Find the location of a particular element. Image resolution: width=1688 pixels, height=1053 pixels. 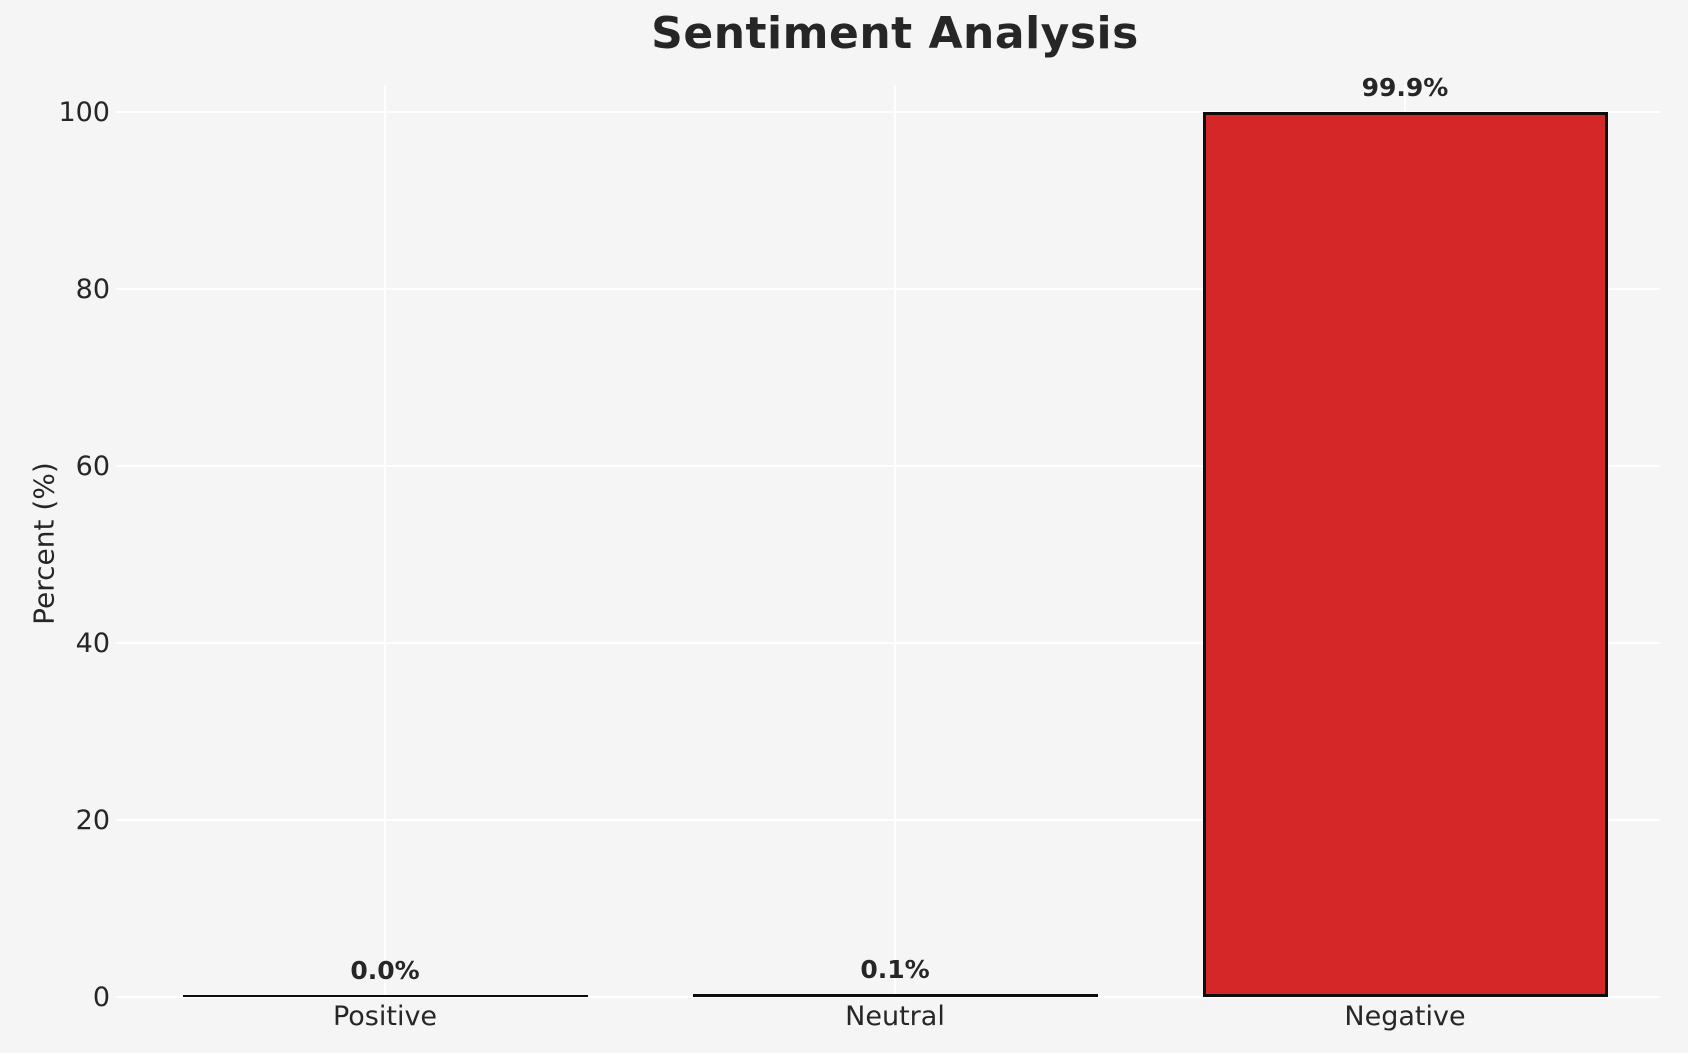

y-tick-label: 0 is located at coordinates (101, 997).